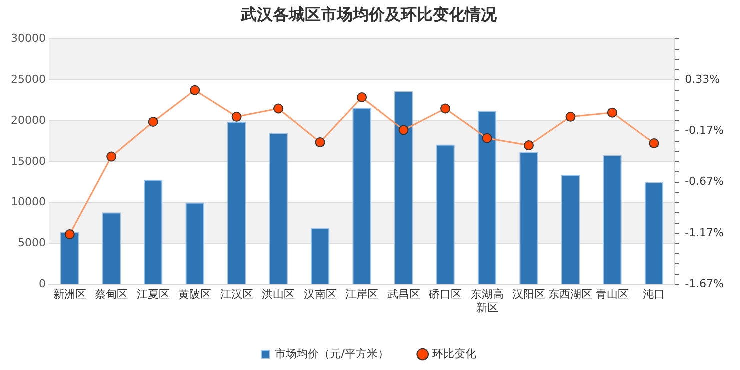  What do you see at coordinates (332, 353) in the screenshot?
I see `legend-label: 市场均价（元/平方米）` at bounding box center [332, 353].